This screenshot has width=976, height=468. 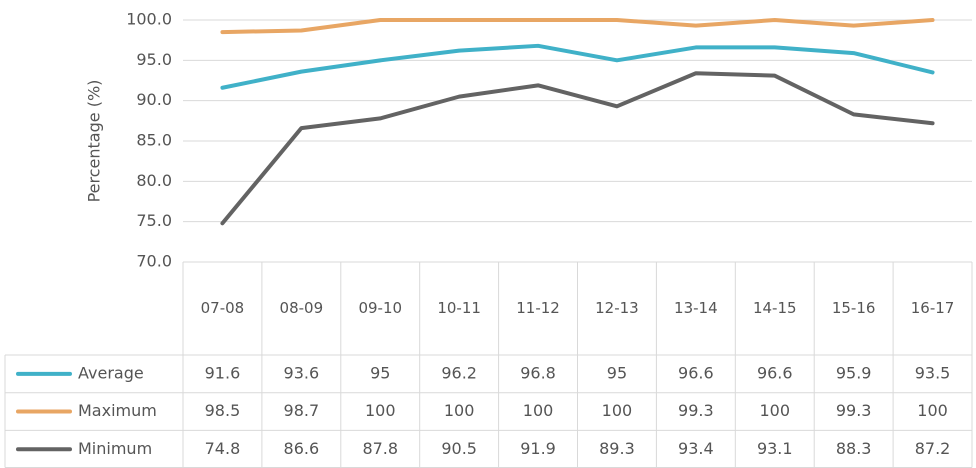 What do you see at coordinates (111, 372) in the screenshot?
I see `legend-label: Average` at bounding box center [111, 372].